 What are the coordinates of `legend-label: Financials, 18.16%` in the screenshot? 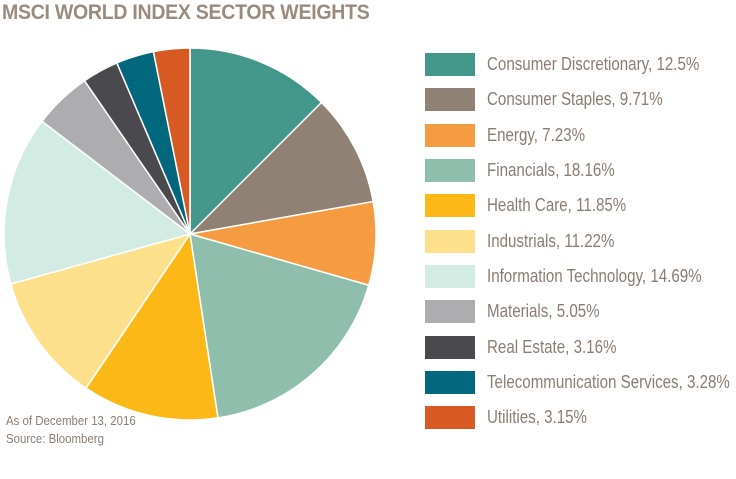 It's located at (551, 170).